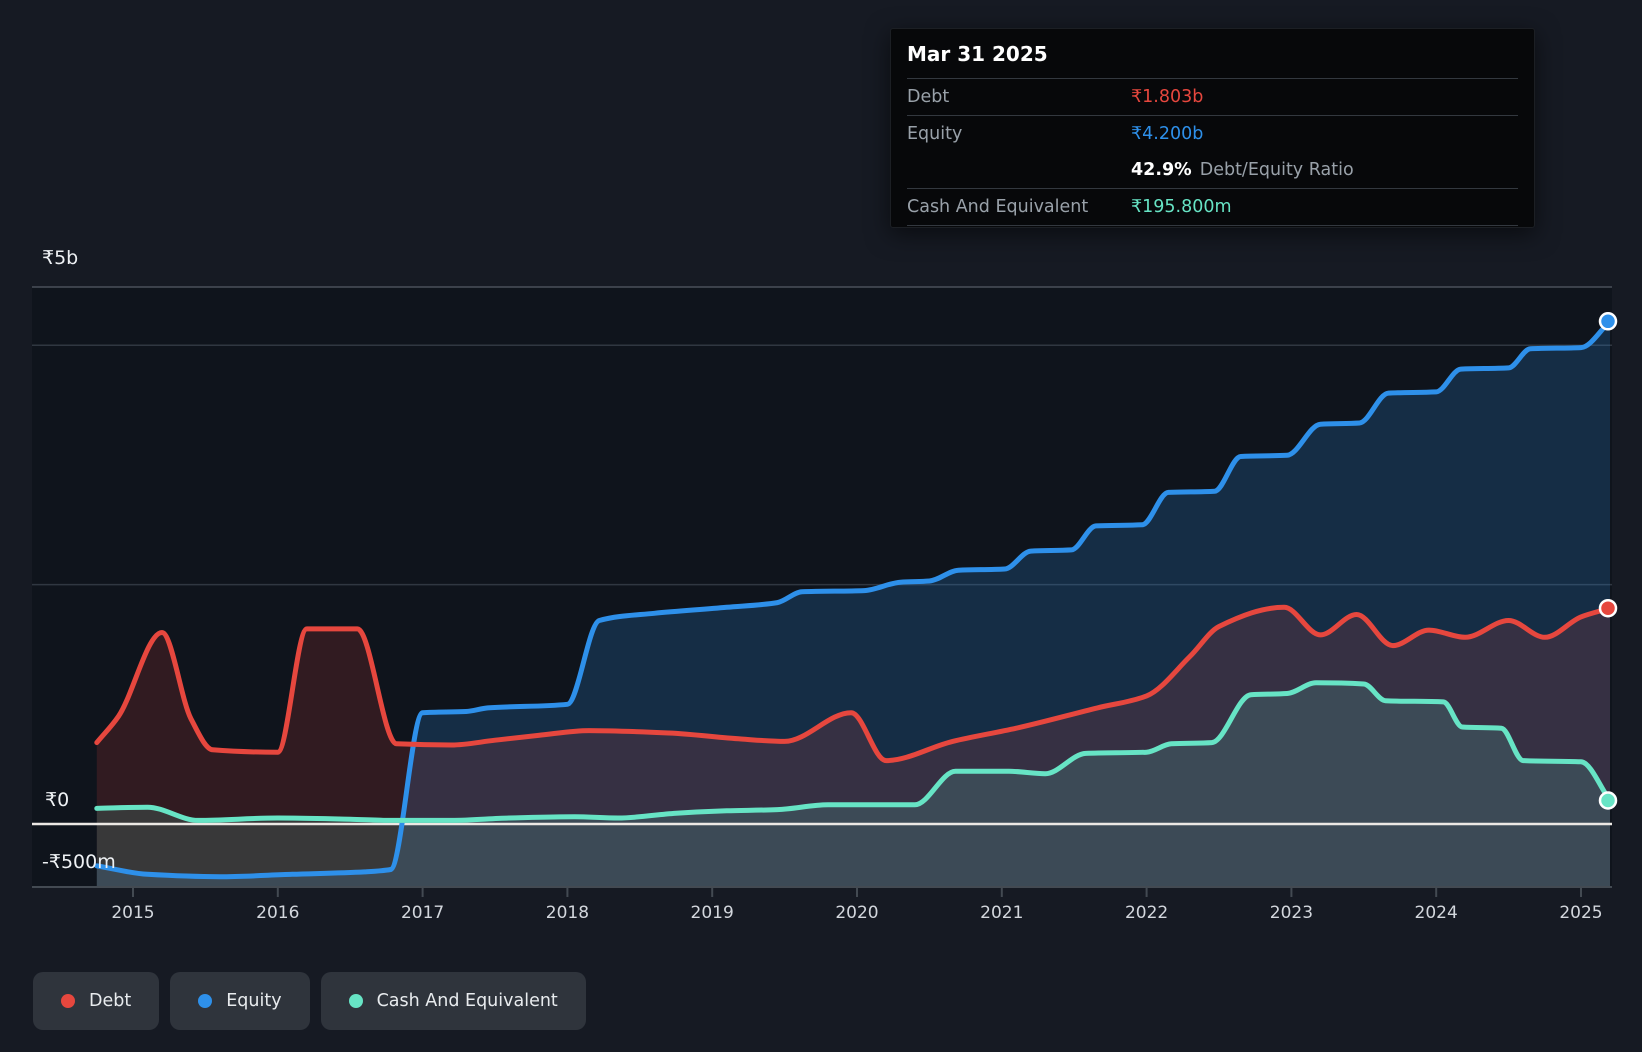 The height and width of the screenshot is (1052, 1642). I want to click on tooltip-cash-value: ₹195.800m, so click(1181, 207).